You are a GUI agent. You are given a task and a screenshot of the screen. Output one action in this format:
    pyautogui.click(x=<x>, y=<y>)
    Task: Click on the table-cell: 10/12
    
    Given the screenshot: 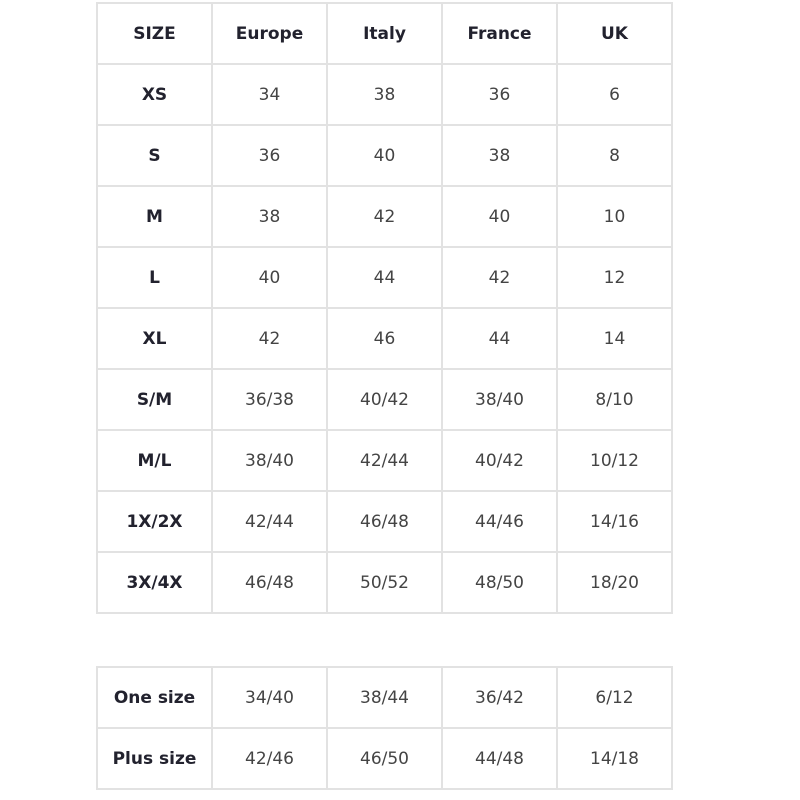 What is the action you would take?
    pyautogui.click(x=614, y=460)
    